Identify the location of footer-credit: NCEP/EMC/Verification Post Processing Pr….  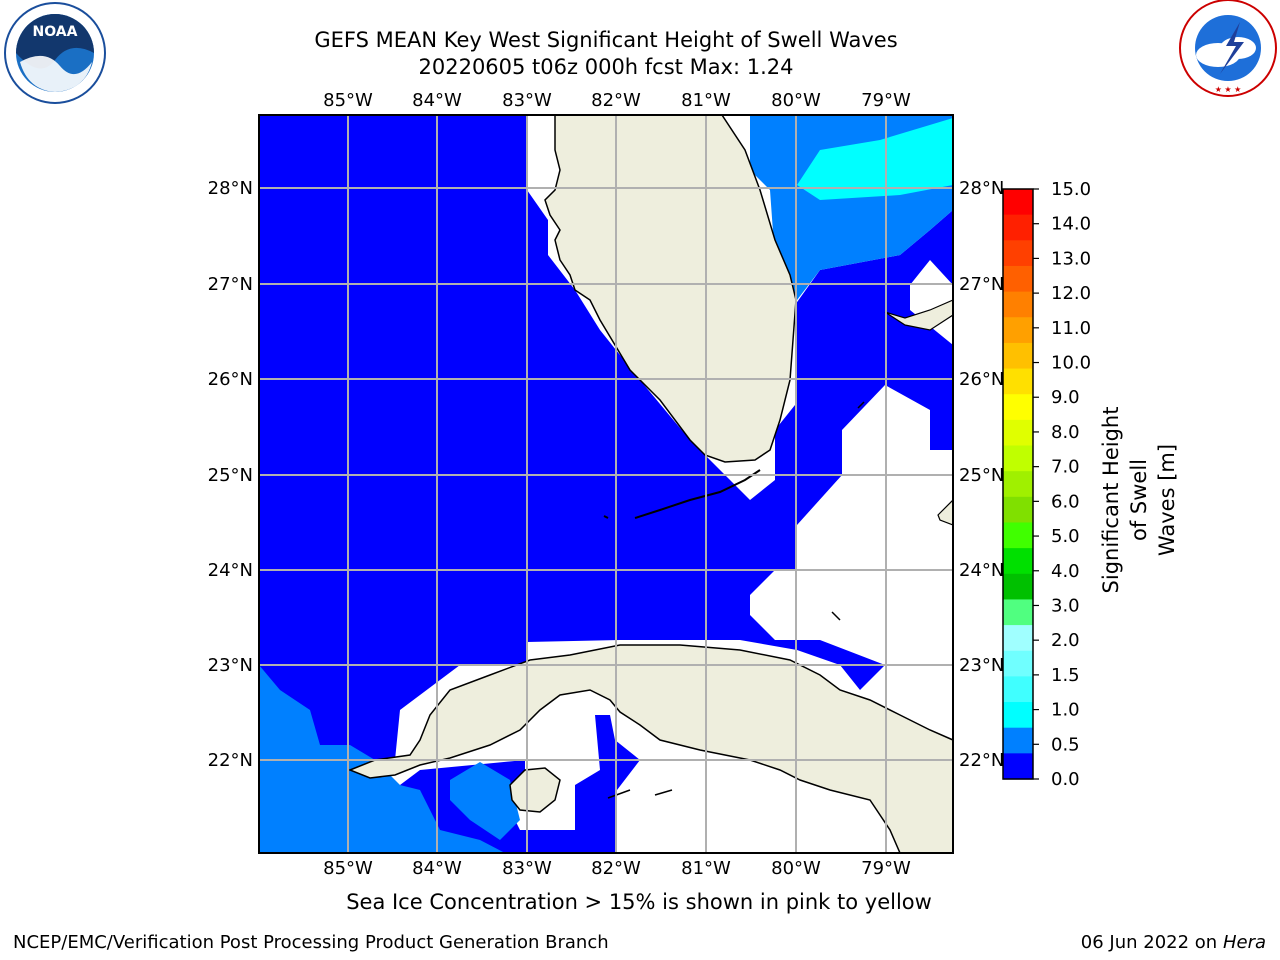
(311, 942).